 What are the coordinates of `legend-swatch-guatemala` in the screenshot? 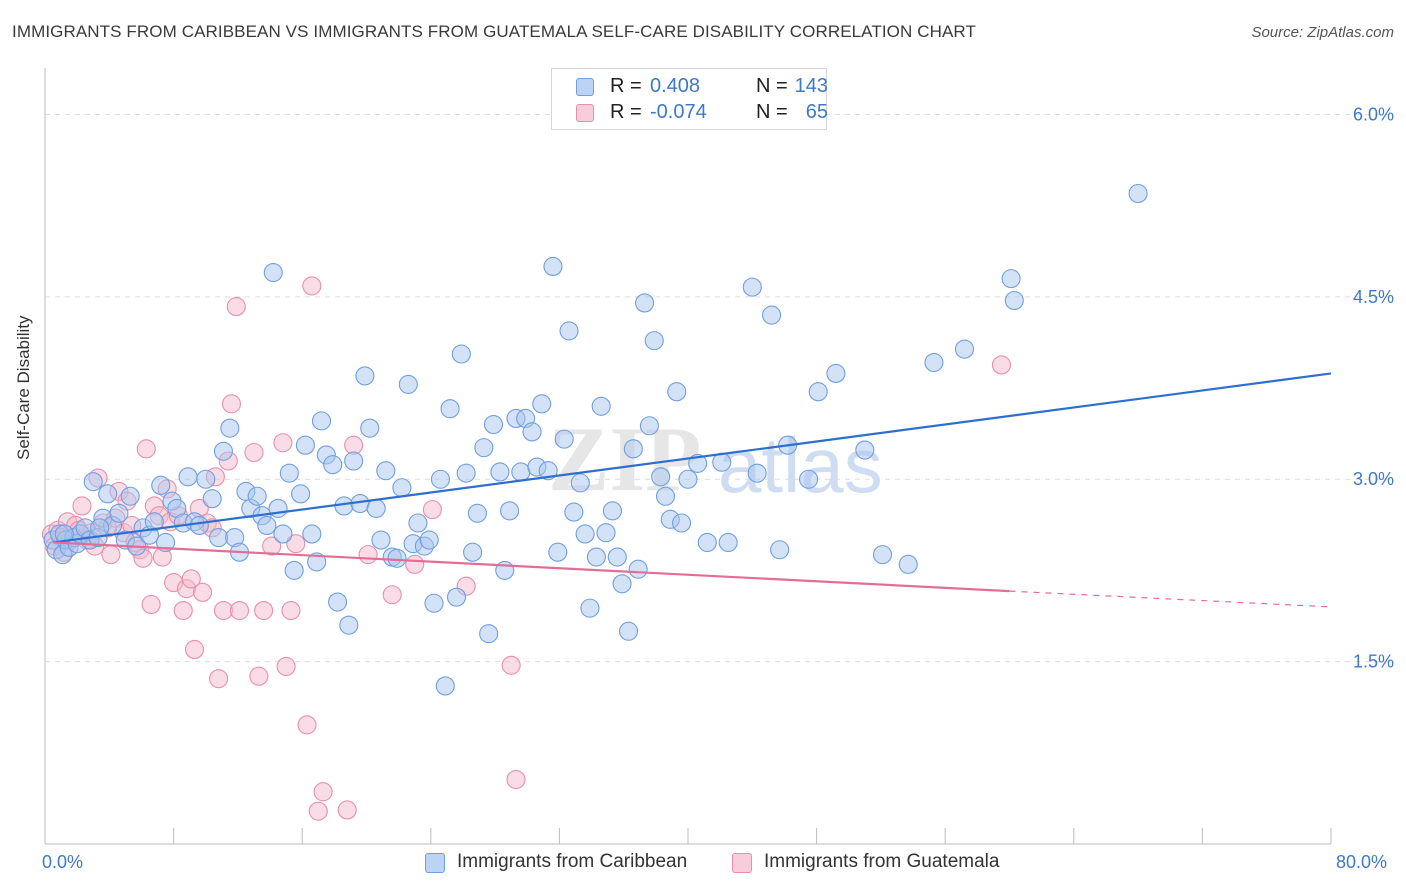 It's located at (585, 113).